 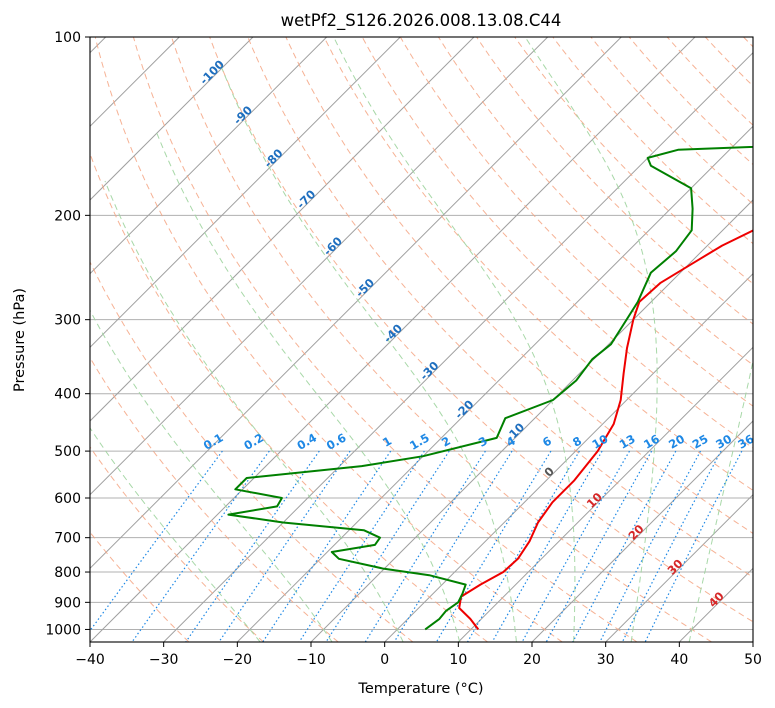 I want to click on x-tick-label: 0, so click(x=384, y=660).